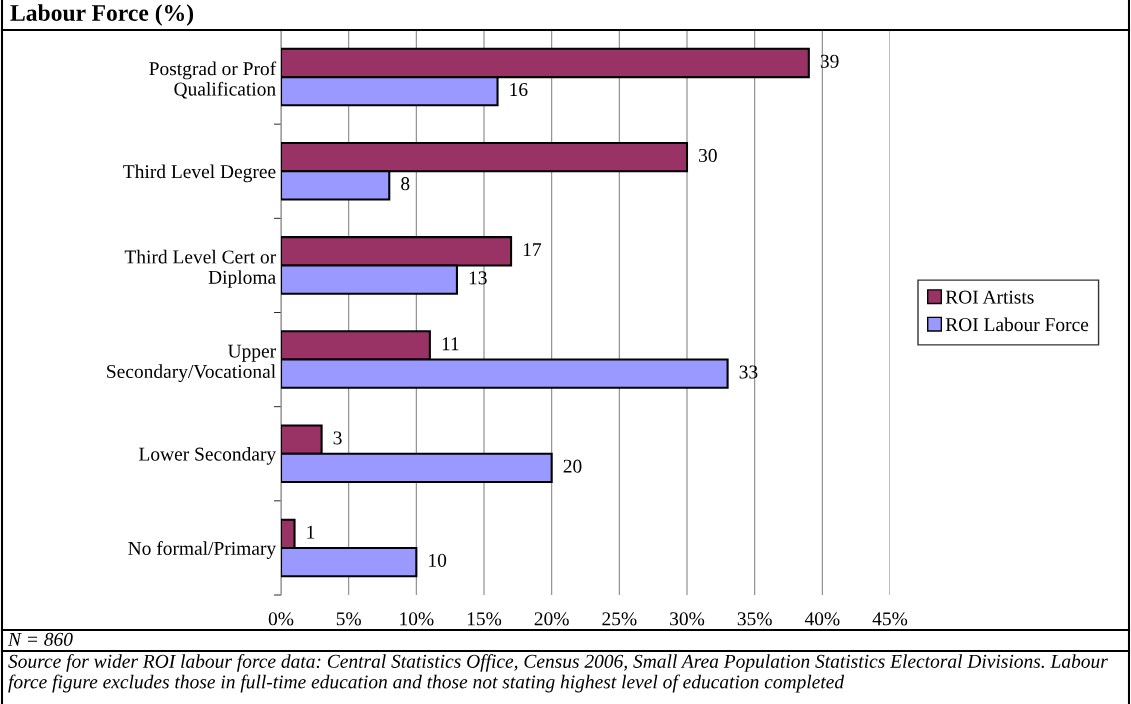  Describe the element at coordinates (708, 155) in the screenshot. I see `data-label: 30` at that location.